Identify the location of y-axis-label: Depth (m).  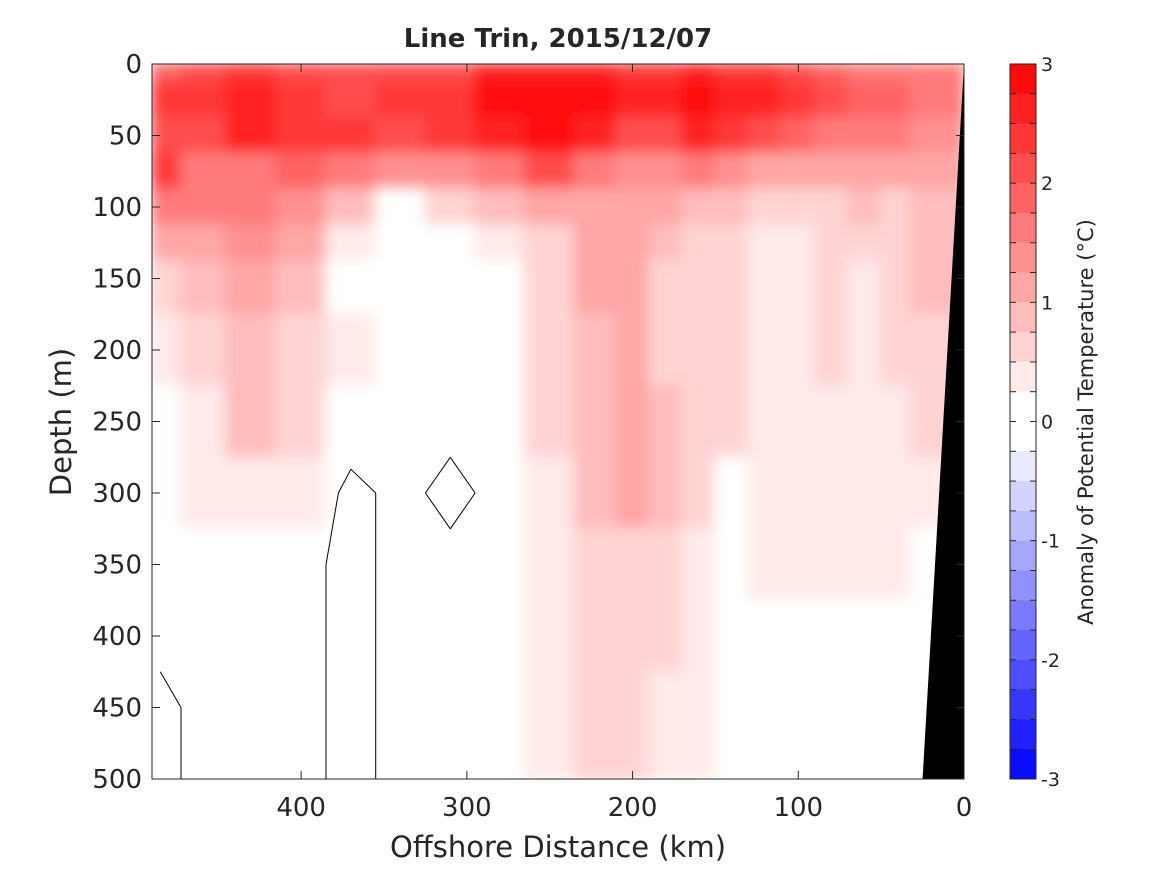
(61, 422).